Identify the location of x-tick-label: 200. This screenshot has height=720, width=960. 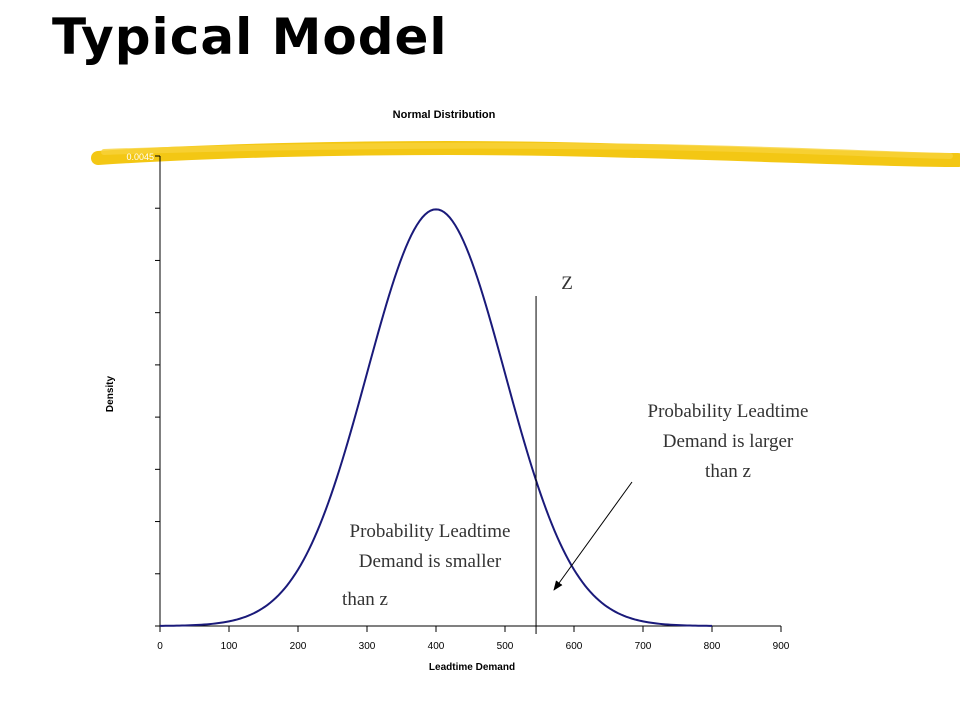
(298, 646).